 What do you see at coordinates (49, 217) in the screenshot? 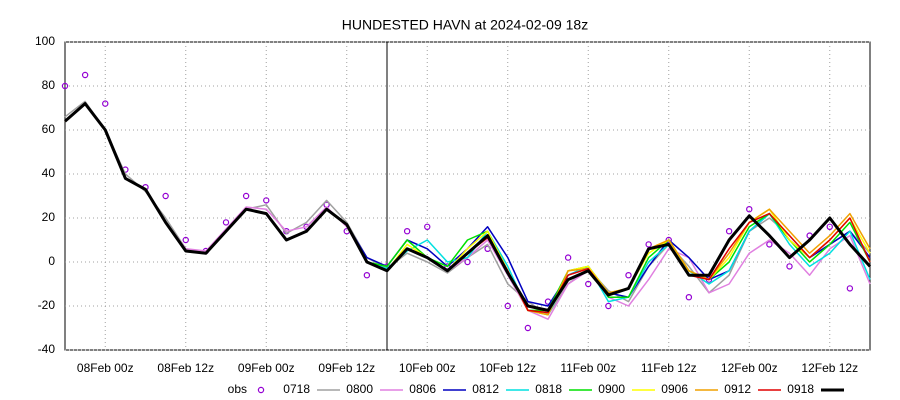
I see `y-tick-label: 20` at bounding box center [49, 217].